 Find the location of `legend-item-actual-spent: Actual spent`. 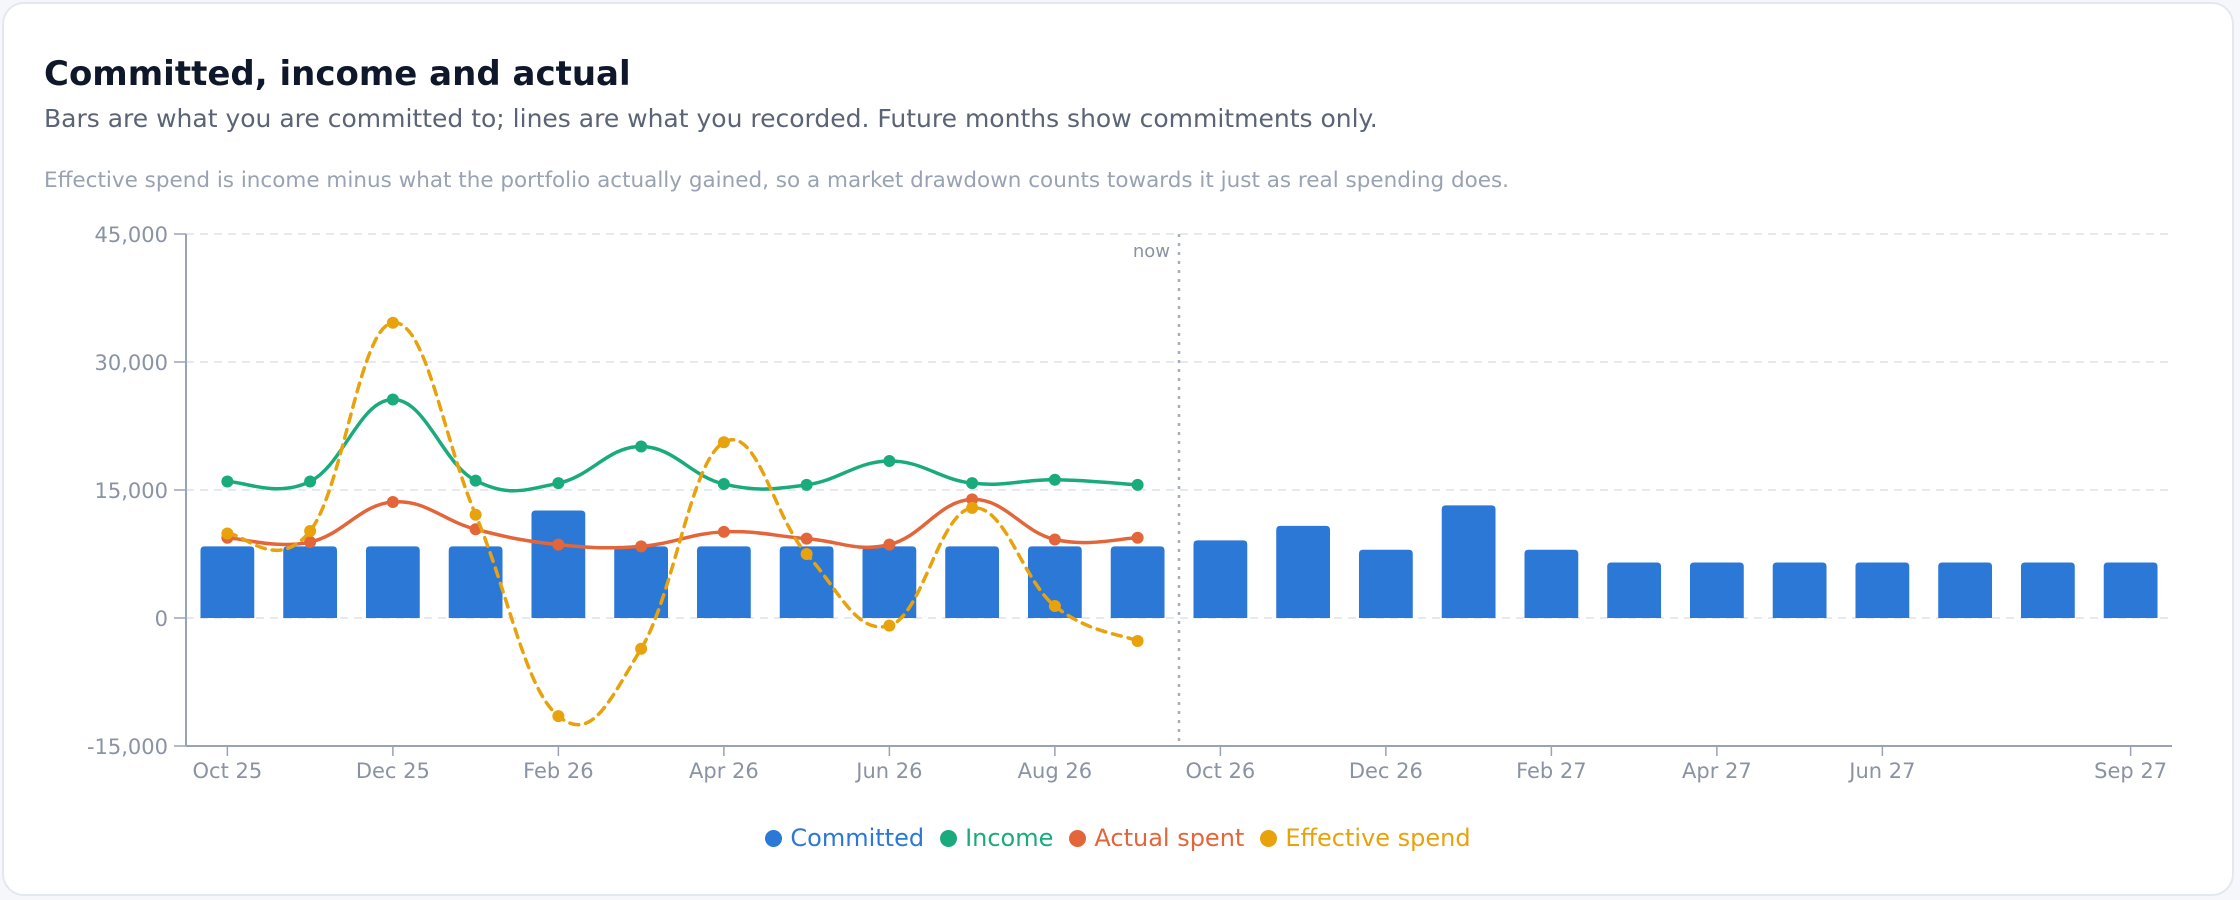

legend-item-actual-spent: Actual spent is located at coordinates (1156, 838).